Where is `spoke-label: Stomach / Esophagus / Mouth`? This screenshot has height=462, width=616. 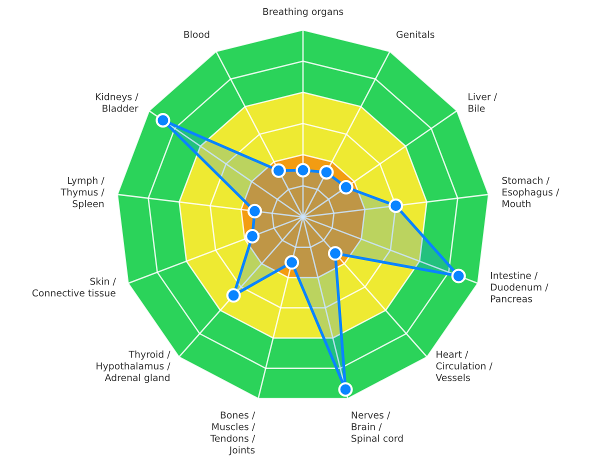 spoke-label: Stomach / Esophagus / Mouth is located at coordinates (531, 192).